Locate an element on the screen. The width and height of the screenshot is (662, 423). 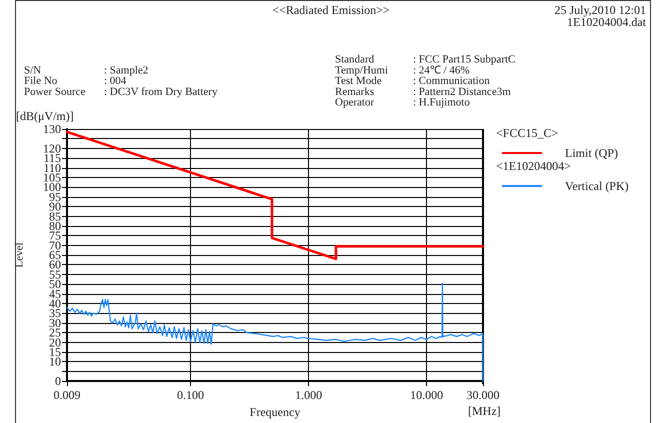
text: : 004 is located at coordinates (115, 81).